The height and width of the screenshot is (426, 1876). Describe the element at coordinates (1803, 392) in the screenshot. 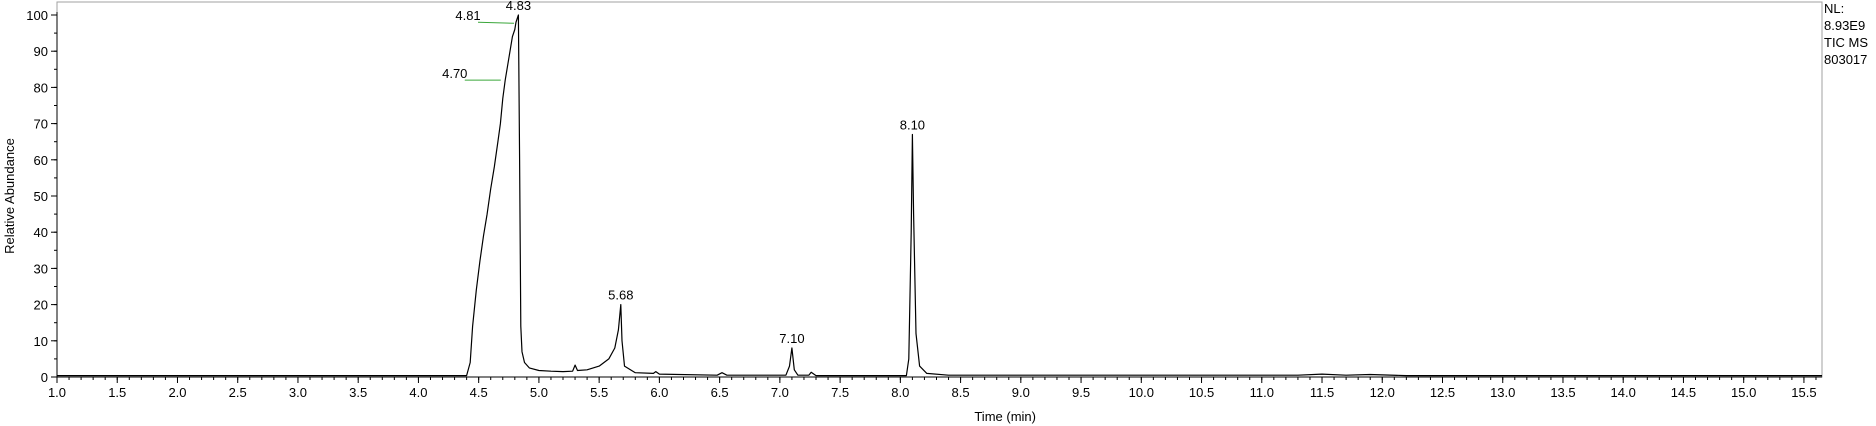

I see `x-tick-label: 15.5` at that location.